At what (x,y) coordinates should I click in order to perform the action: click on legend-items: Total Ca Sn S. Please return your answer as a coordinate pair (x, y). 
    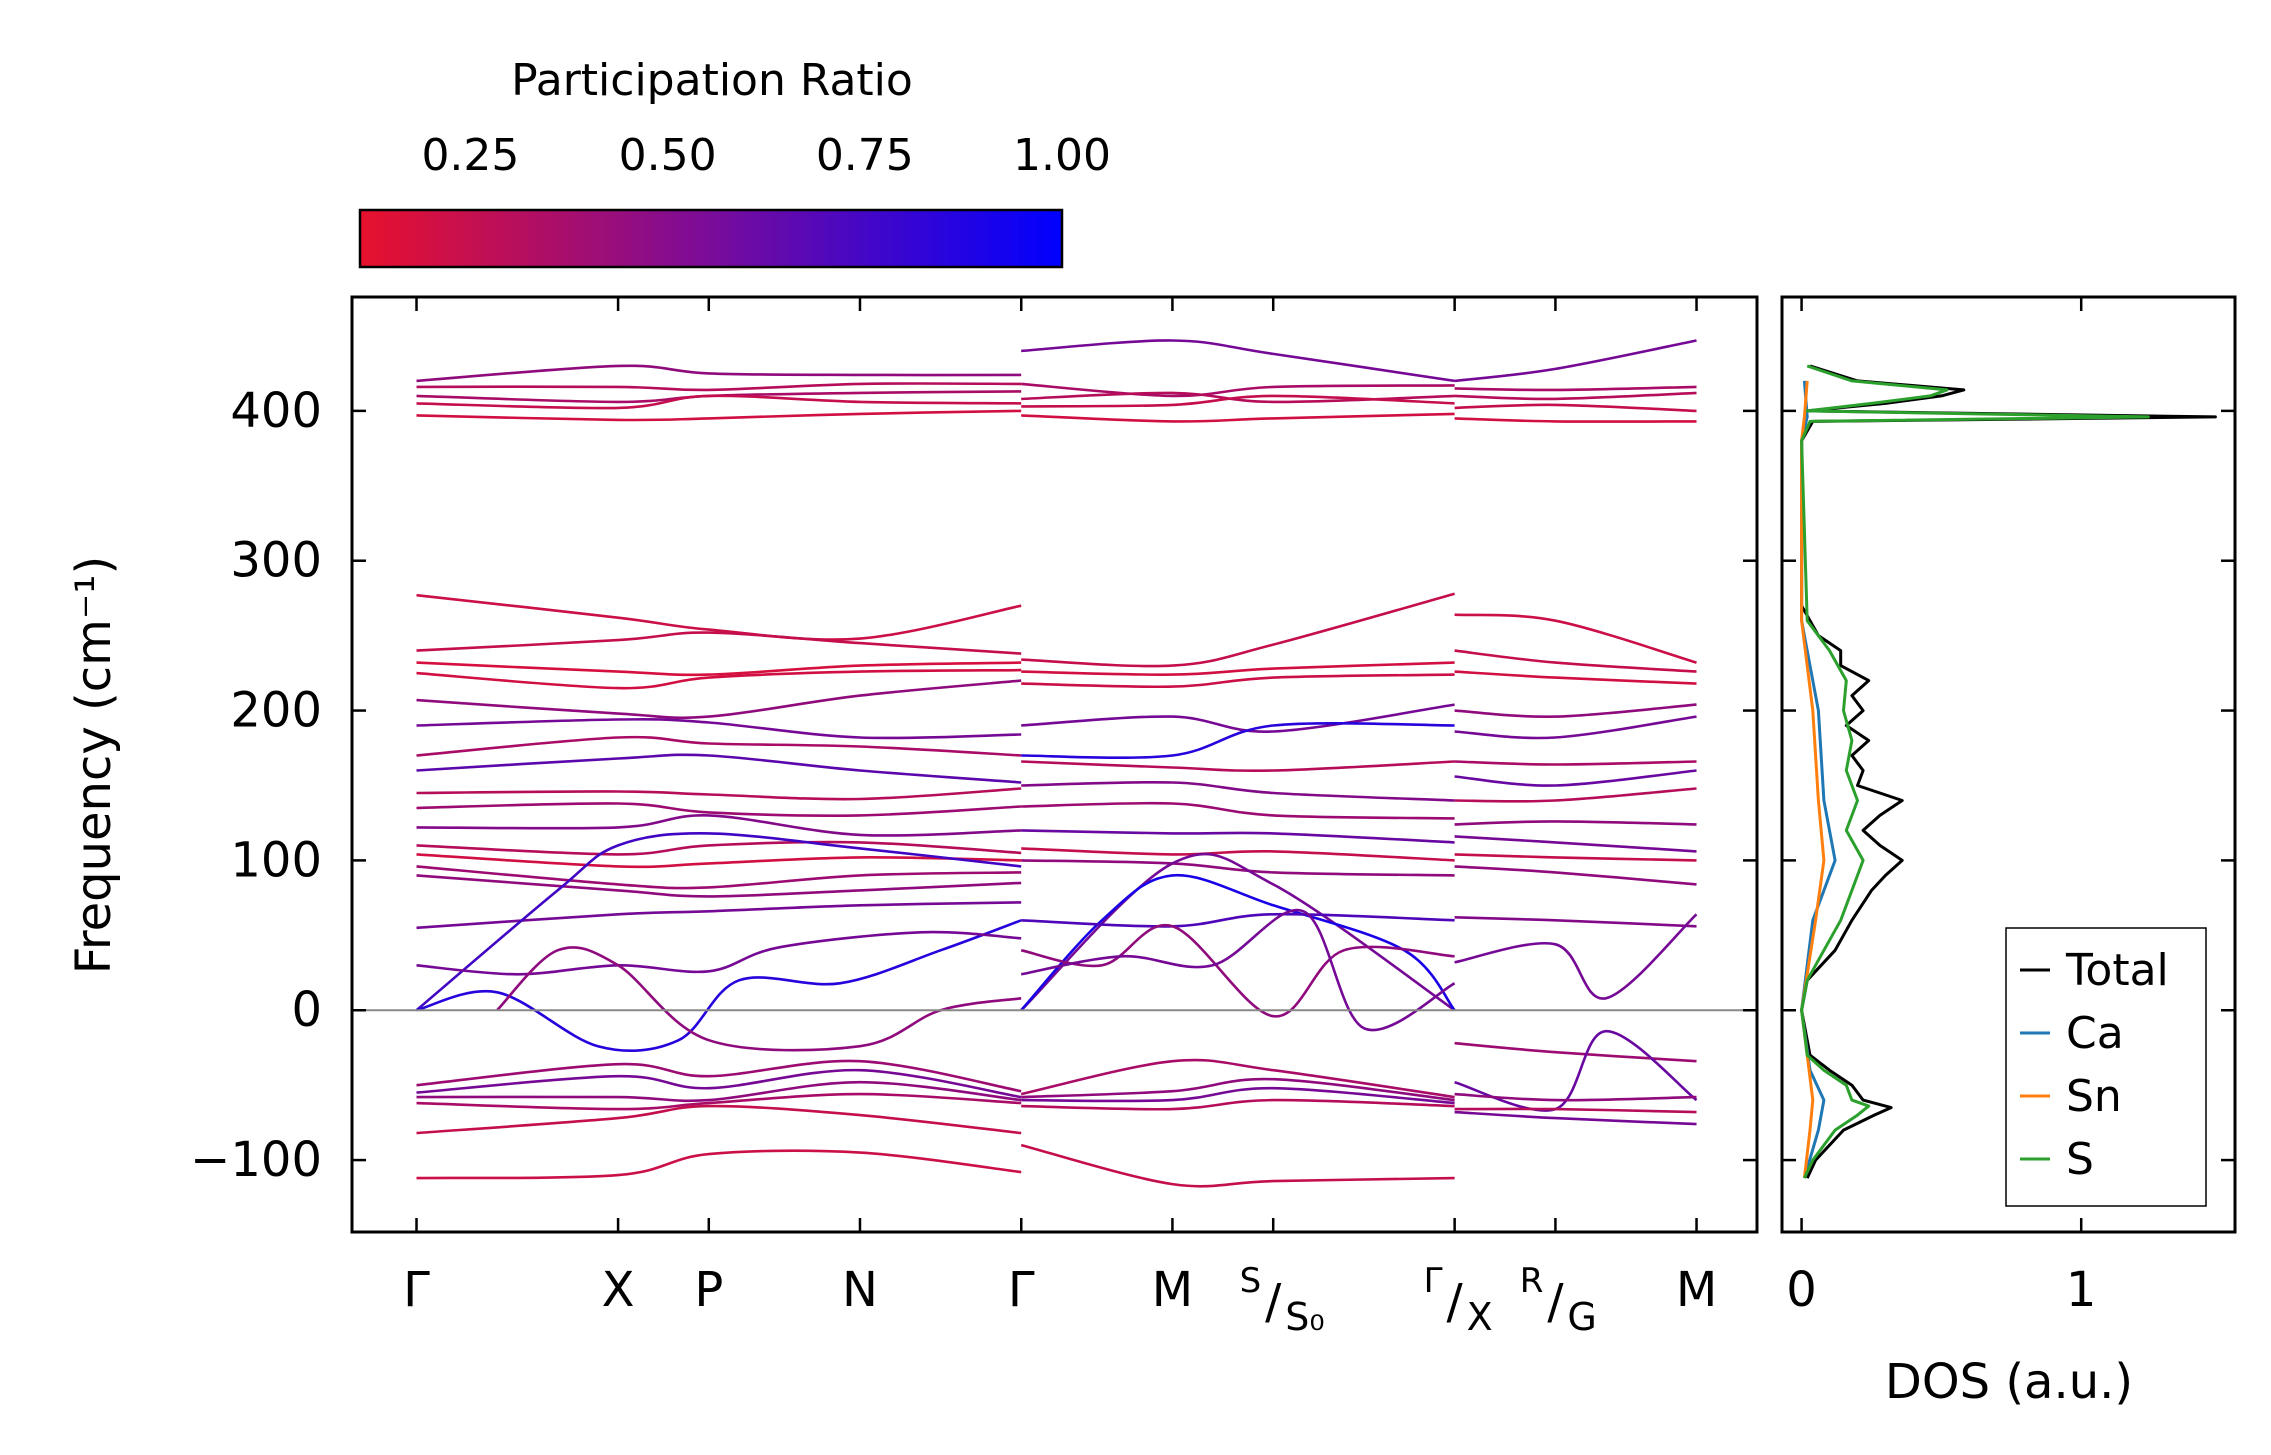
    Looking at the image, I should click on (2094, 1065).